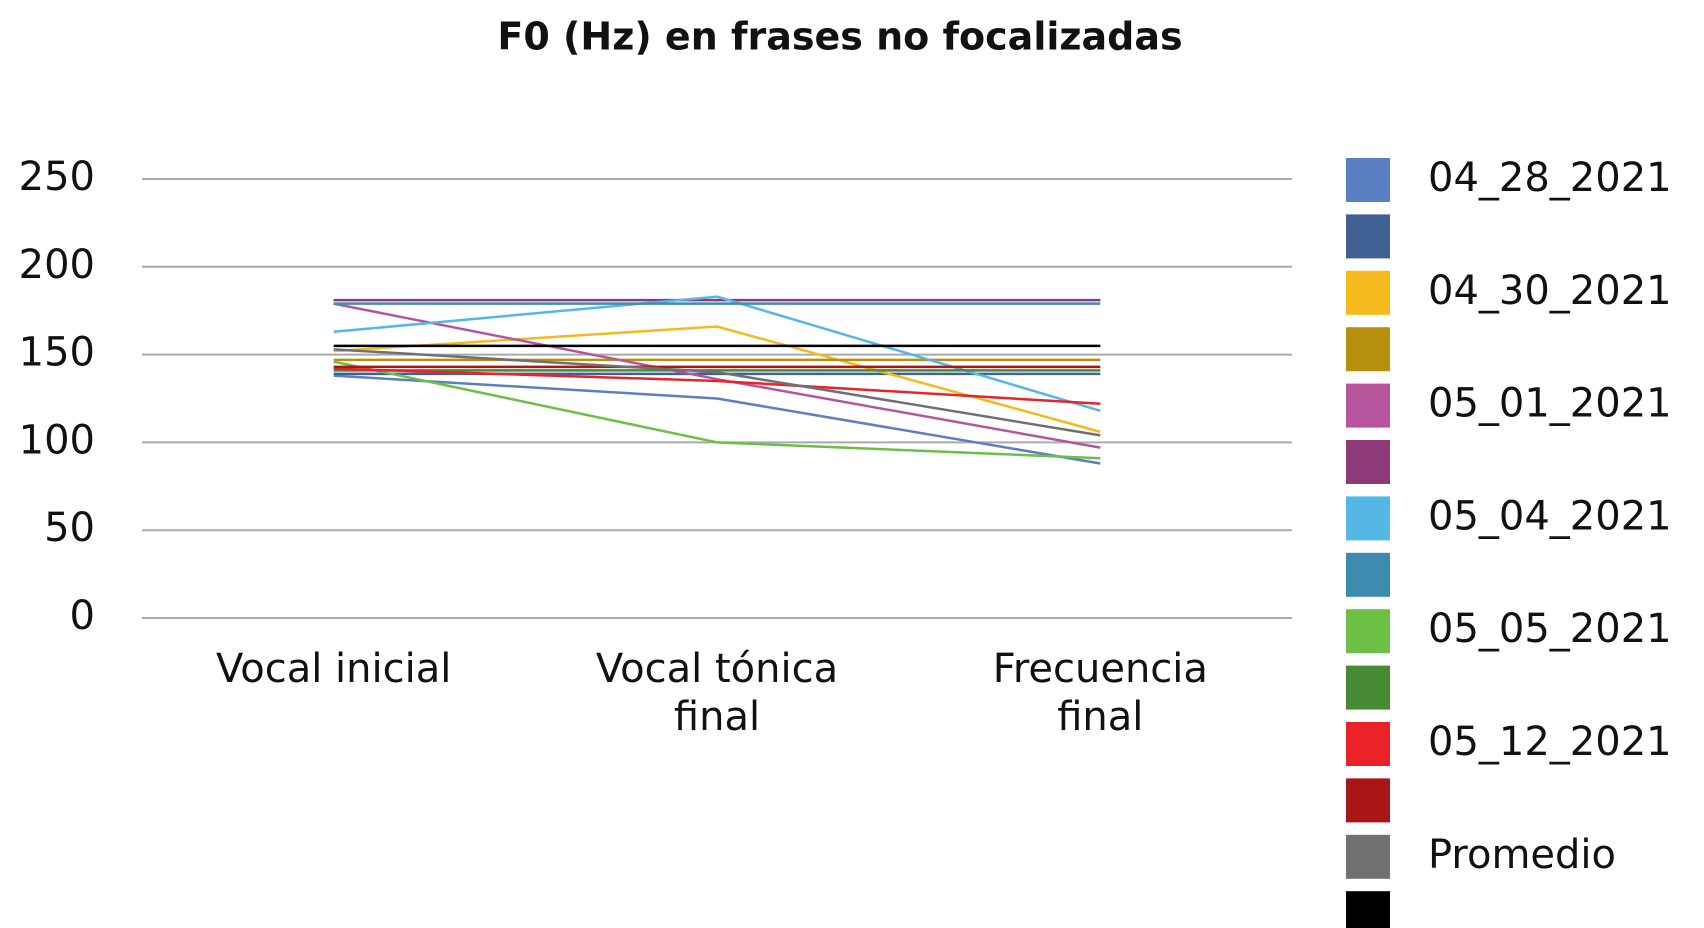  Describe the element at coordinates (82, 616) in the screenshot. I see `y-tick-label: 0` at that location.